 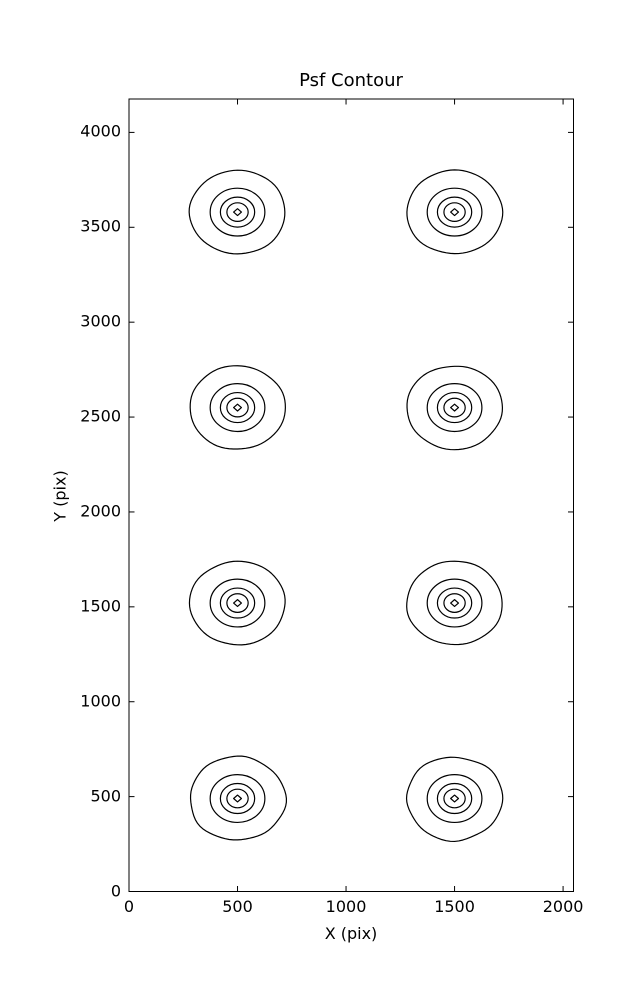 What do you see at coordinates (100, 131) in the screenshot?
I see `y-tick-label: 4000` at bounding box center [100, 131].